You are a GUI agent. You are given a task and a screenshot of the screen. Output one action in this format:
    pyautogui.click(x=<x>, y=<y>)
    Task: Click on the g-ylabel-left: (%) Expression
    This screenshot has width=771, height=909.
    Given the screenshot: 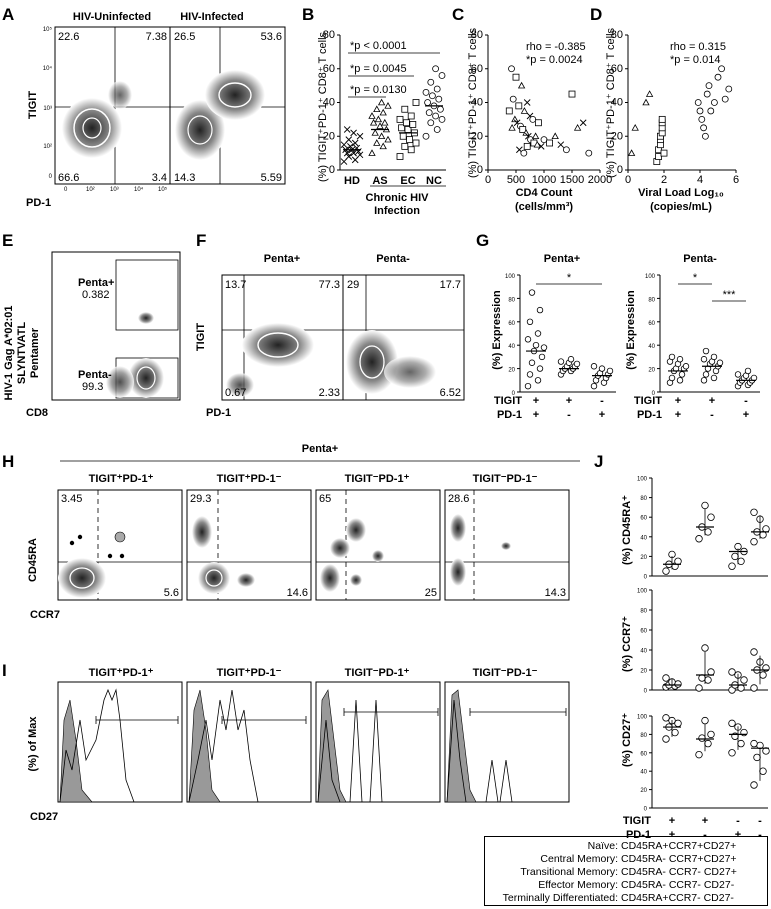 What is the action you would take?
    pyautogui.click(x=497, y=330)
    